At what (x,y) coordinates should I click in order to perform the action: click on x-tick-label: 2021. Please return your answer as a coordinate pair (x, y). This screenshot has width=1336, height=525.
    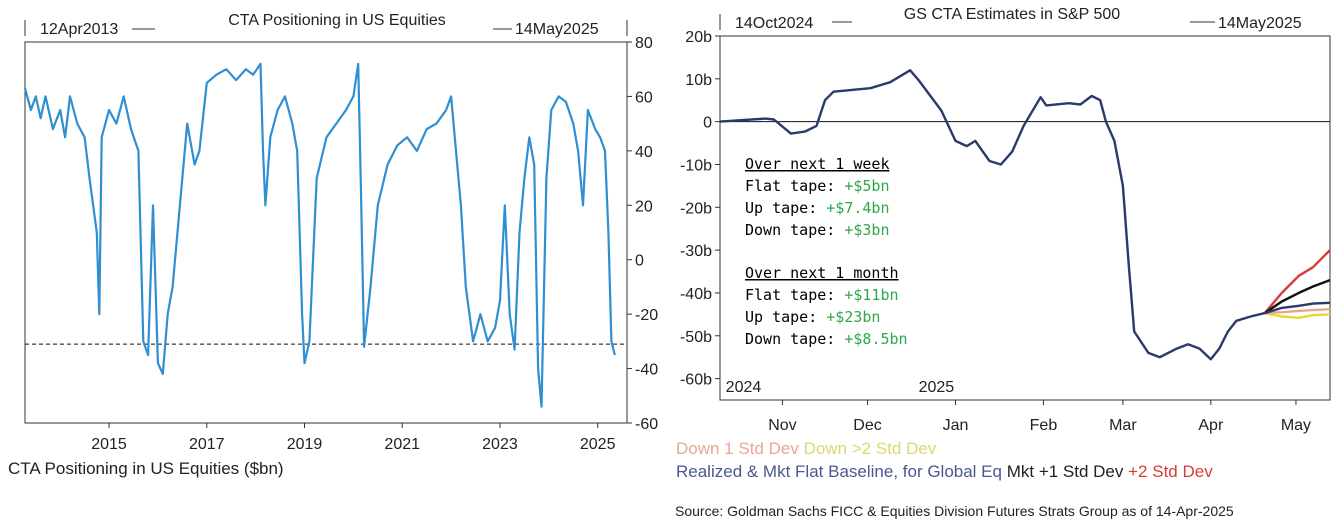
    Looking at the image, I should click on (402, 444).